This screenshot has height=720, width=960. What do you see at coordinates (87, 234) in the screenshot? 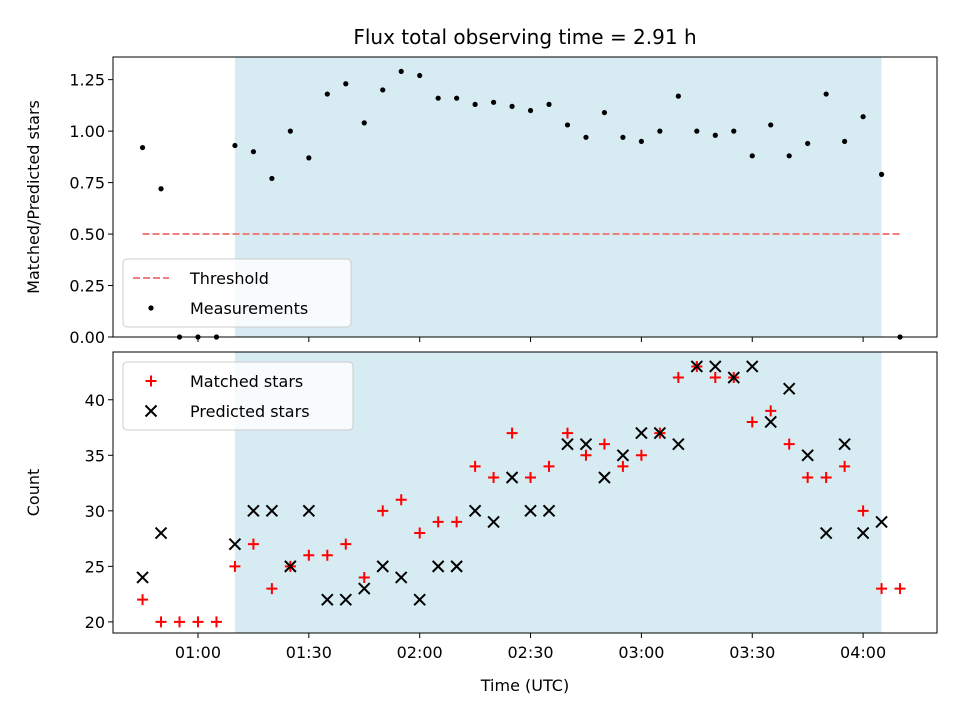
I see `y-tick-label: 0.50` at bounding box center [87, 234].